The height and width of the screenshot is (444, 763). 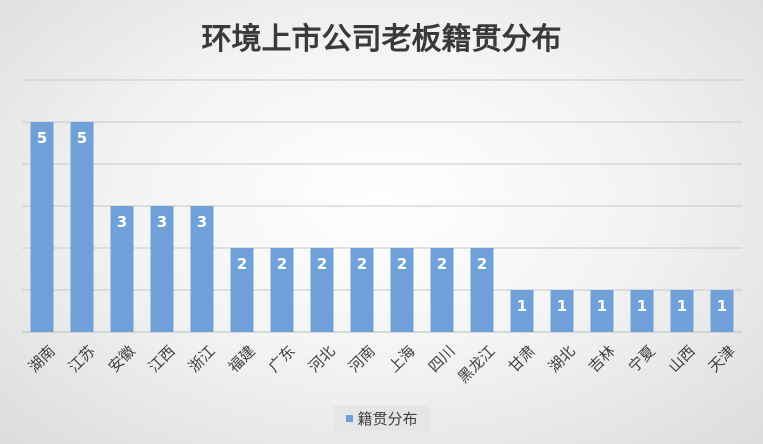 I want to click on x-tick-label: 河北, so click(x=322, y=359).